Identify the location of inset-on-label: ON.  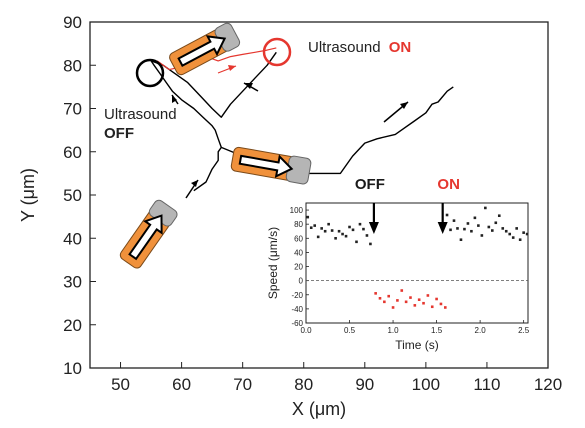
(448, 184).